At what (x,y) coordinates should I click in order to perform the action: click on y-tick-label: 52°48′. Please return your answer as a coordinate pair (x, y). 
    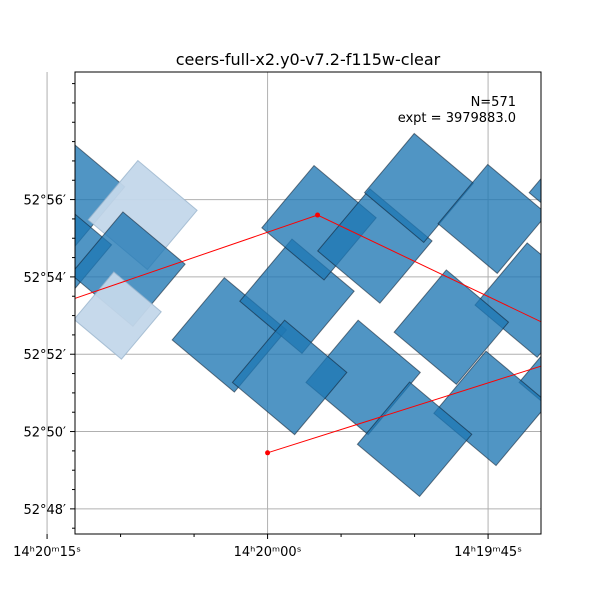
    Looking at the image, I should click on (44, 510).